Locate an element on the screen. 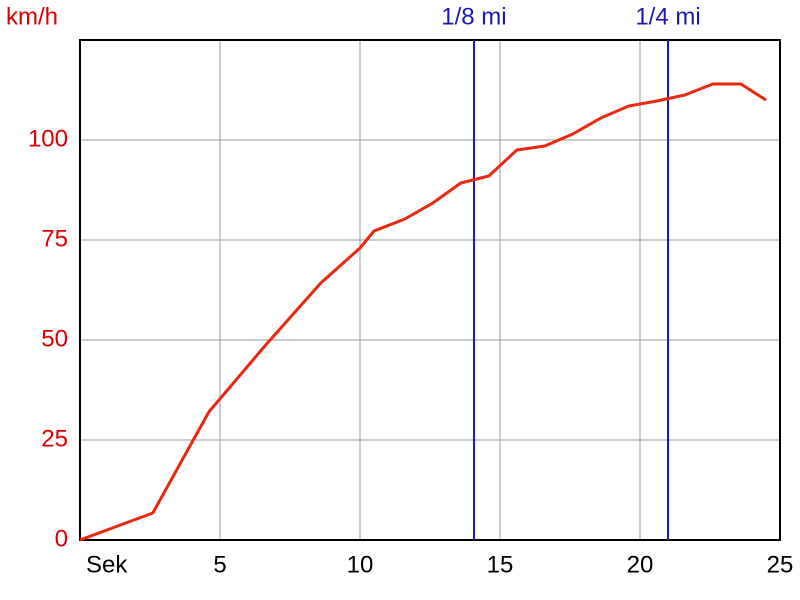 The height and width of the screenshot is (600, 800). distance-marker-label: 1/4 mi is located at coordinates (667, 16).